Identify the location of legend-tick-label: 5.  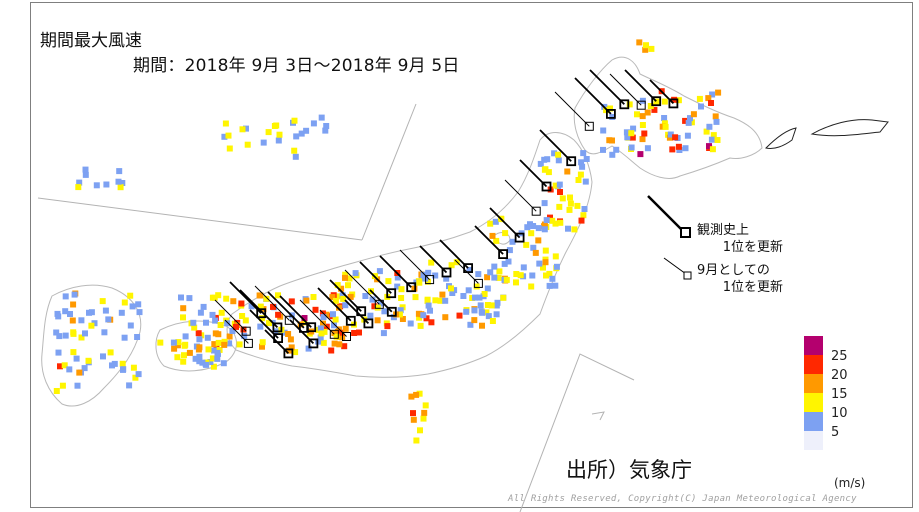
(835, 432).